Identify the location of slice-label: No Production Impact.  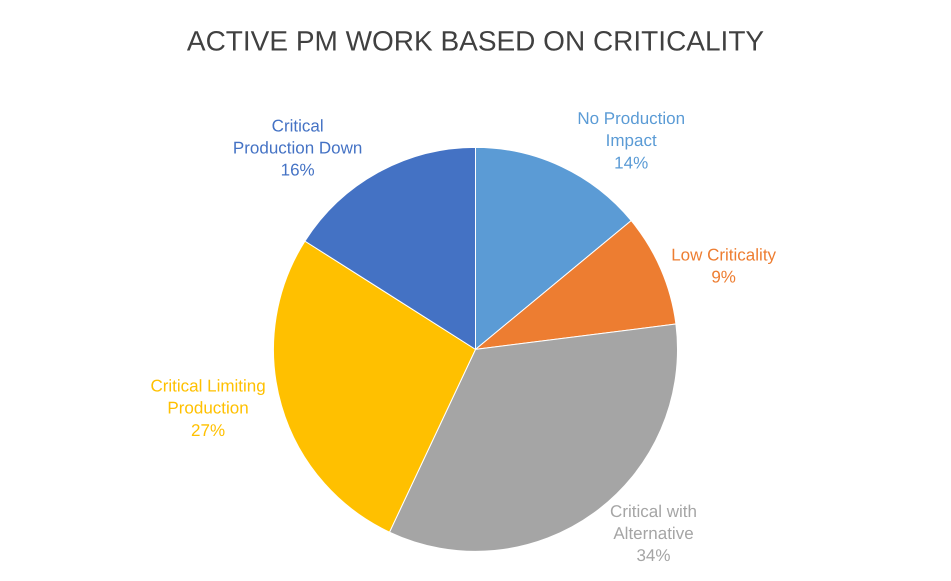
(631, 129).